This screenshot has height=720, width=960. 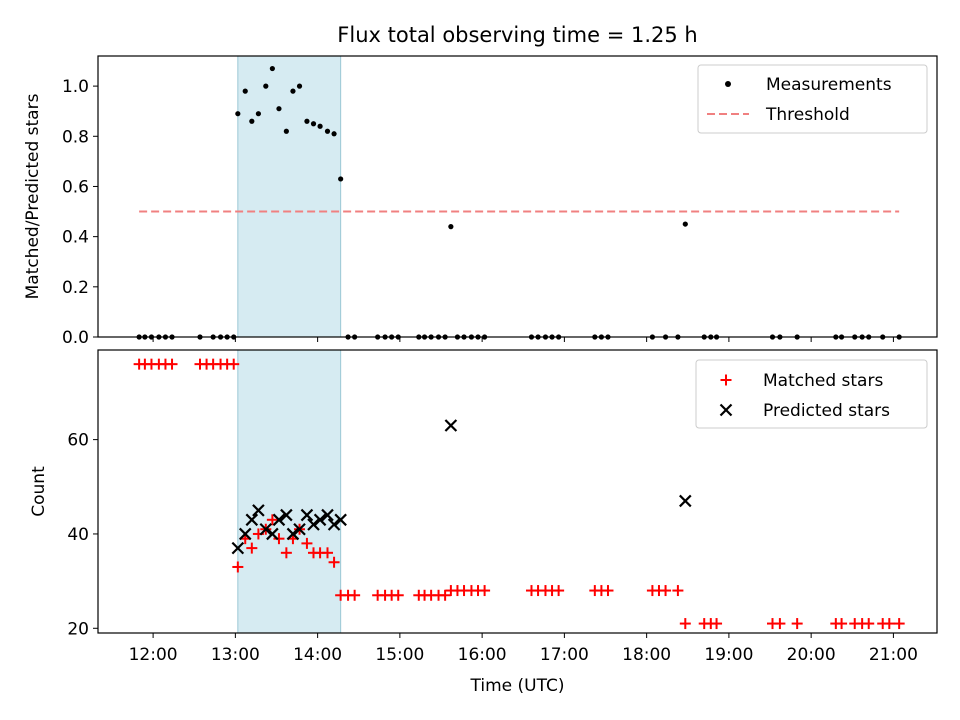 I want to click on bottom-legend-box, so click(x=811, y=394).